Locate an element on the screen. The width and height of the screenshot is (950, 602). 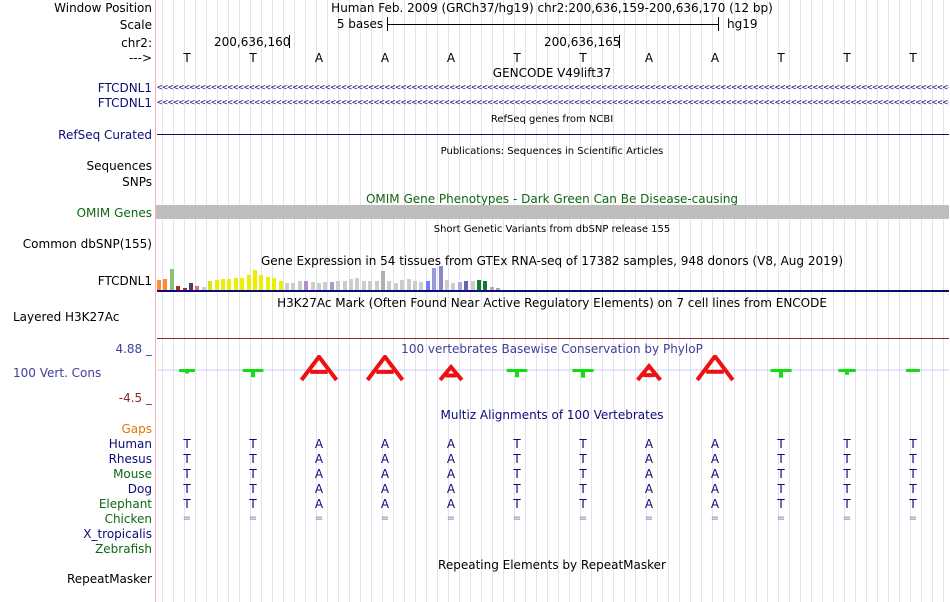
species-label: Elephant is located at coordinates (125, 504).